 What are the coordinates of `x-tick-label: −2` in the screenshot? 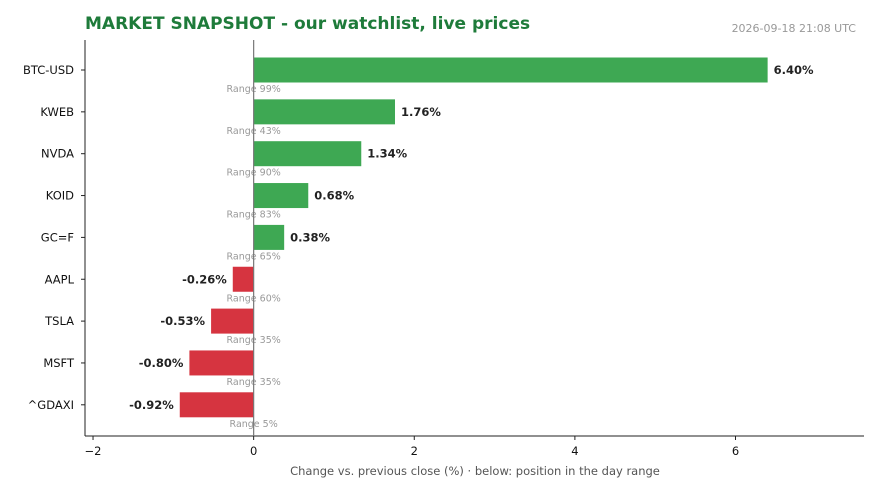 It's located at (93, 451).